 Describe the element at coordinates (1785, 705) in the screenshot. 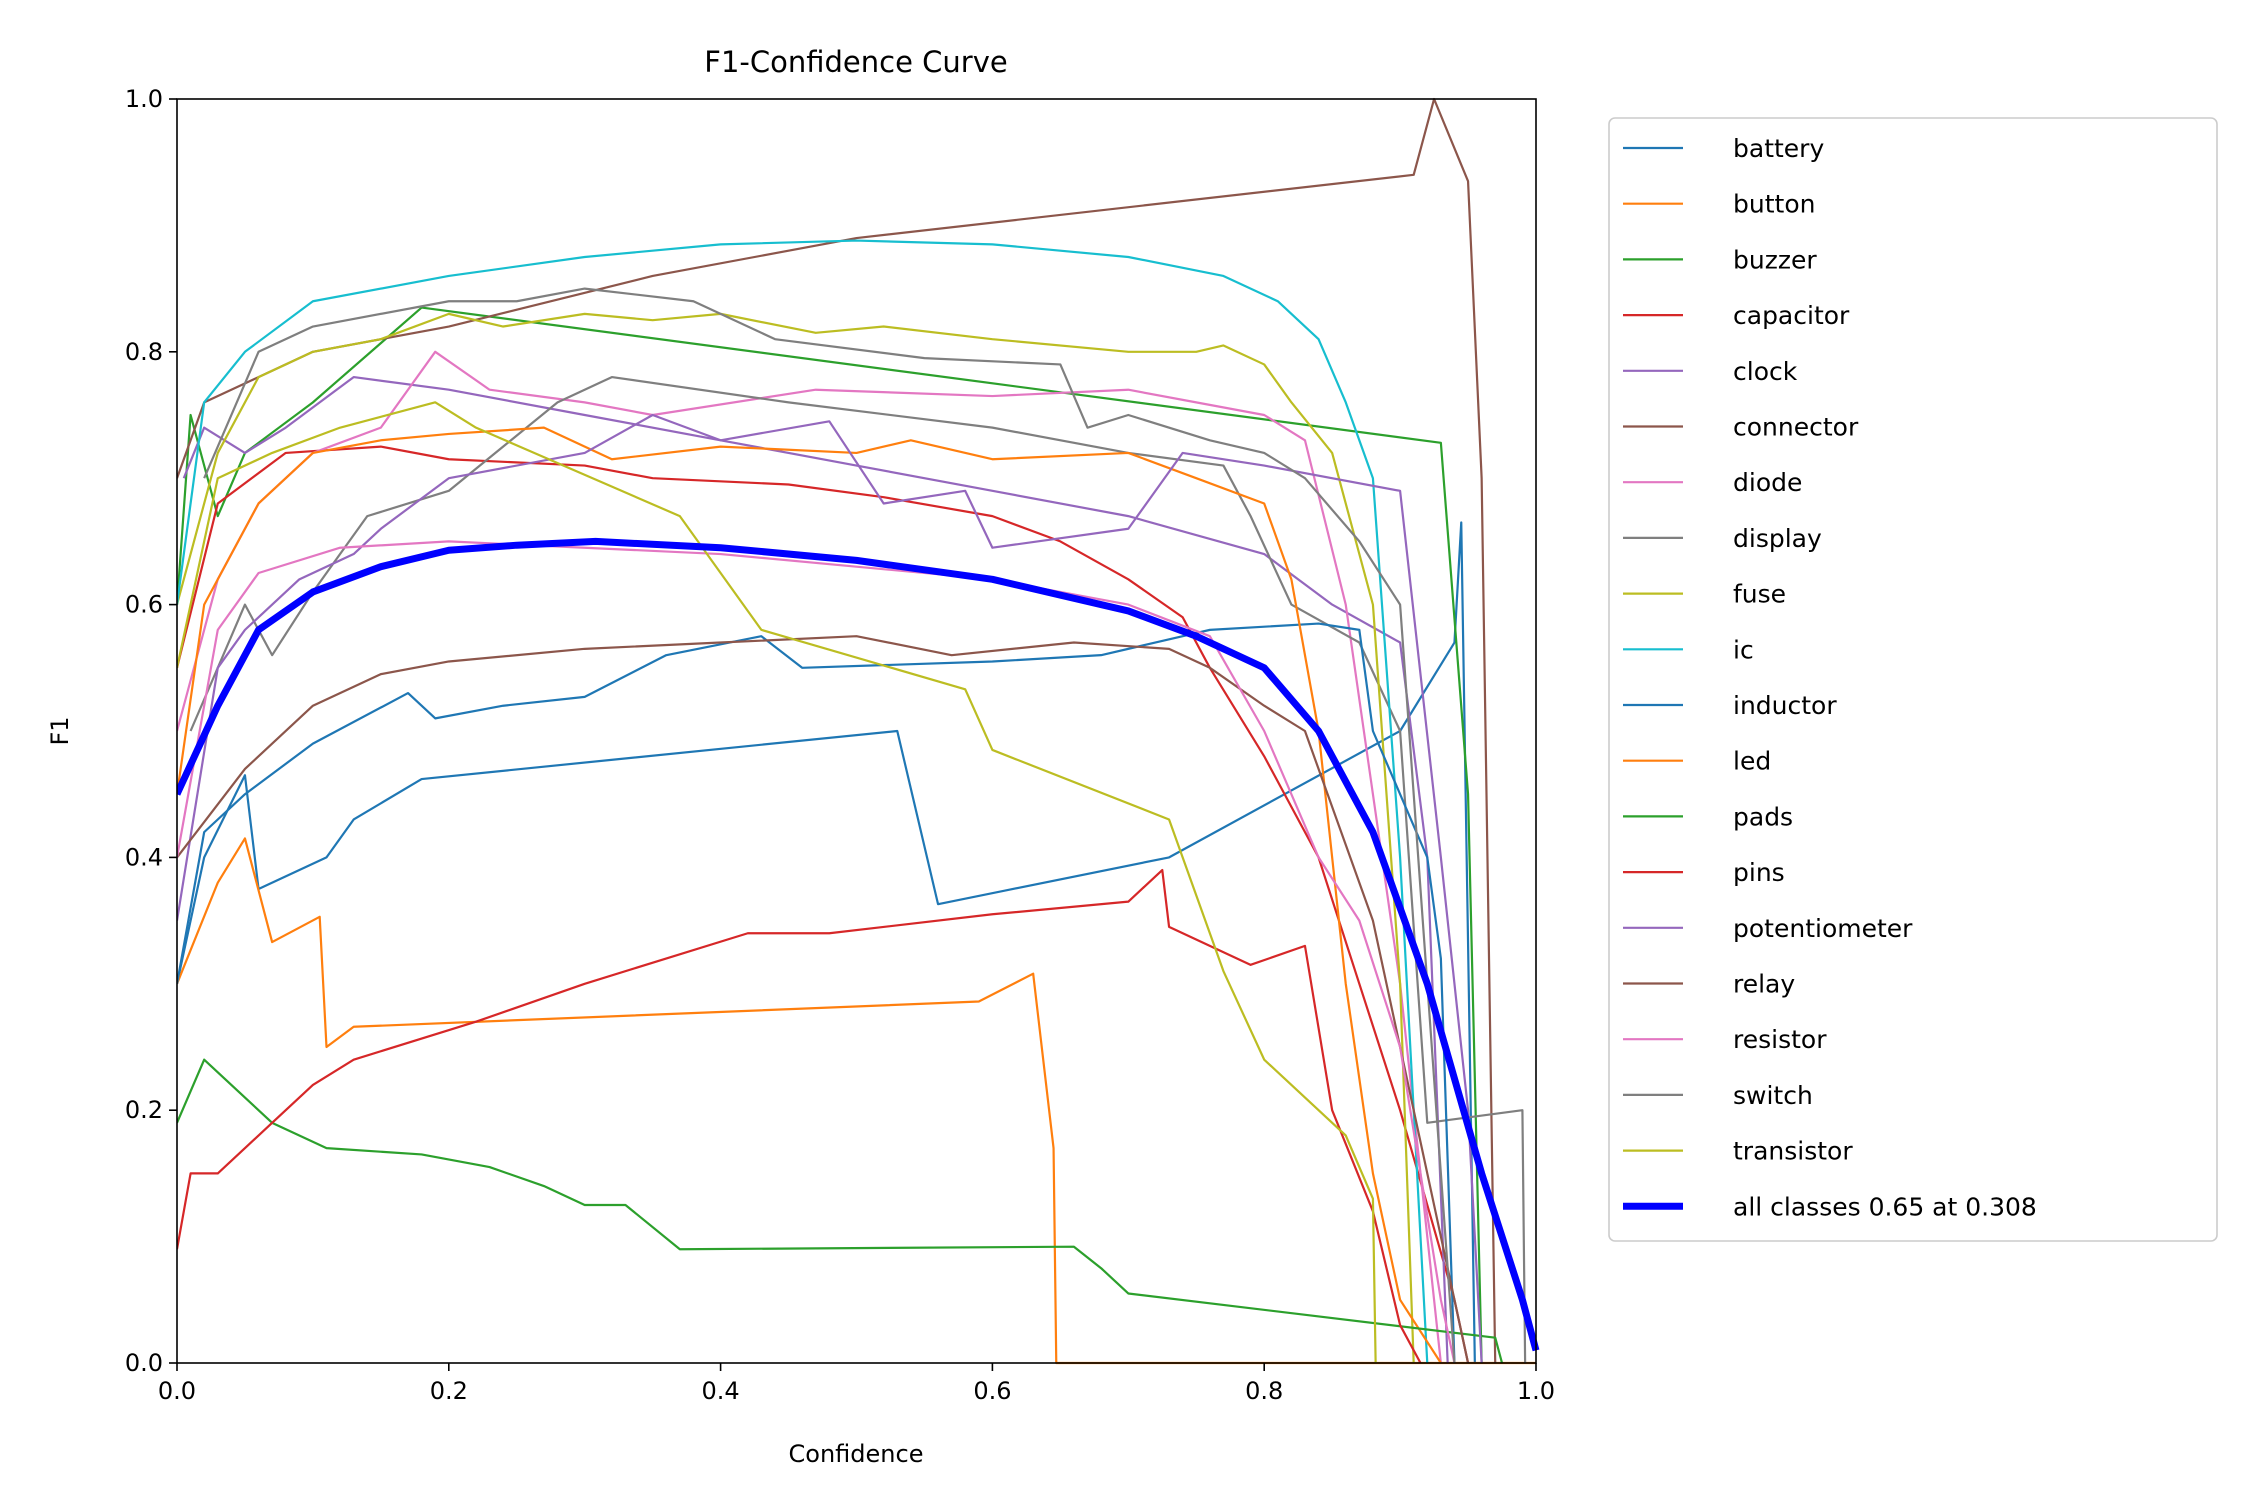

I see `legend-label: inductor` at that location.